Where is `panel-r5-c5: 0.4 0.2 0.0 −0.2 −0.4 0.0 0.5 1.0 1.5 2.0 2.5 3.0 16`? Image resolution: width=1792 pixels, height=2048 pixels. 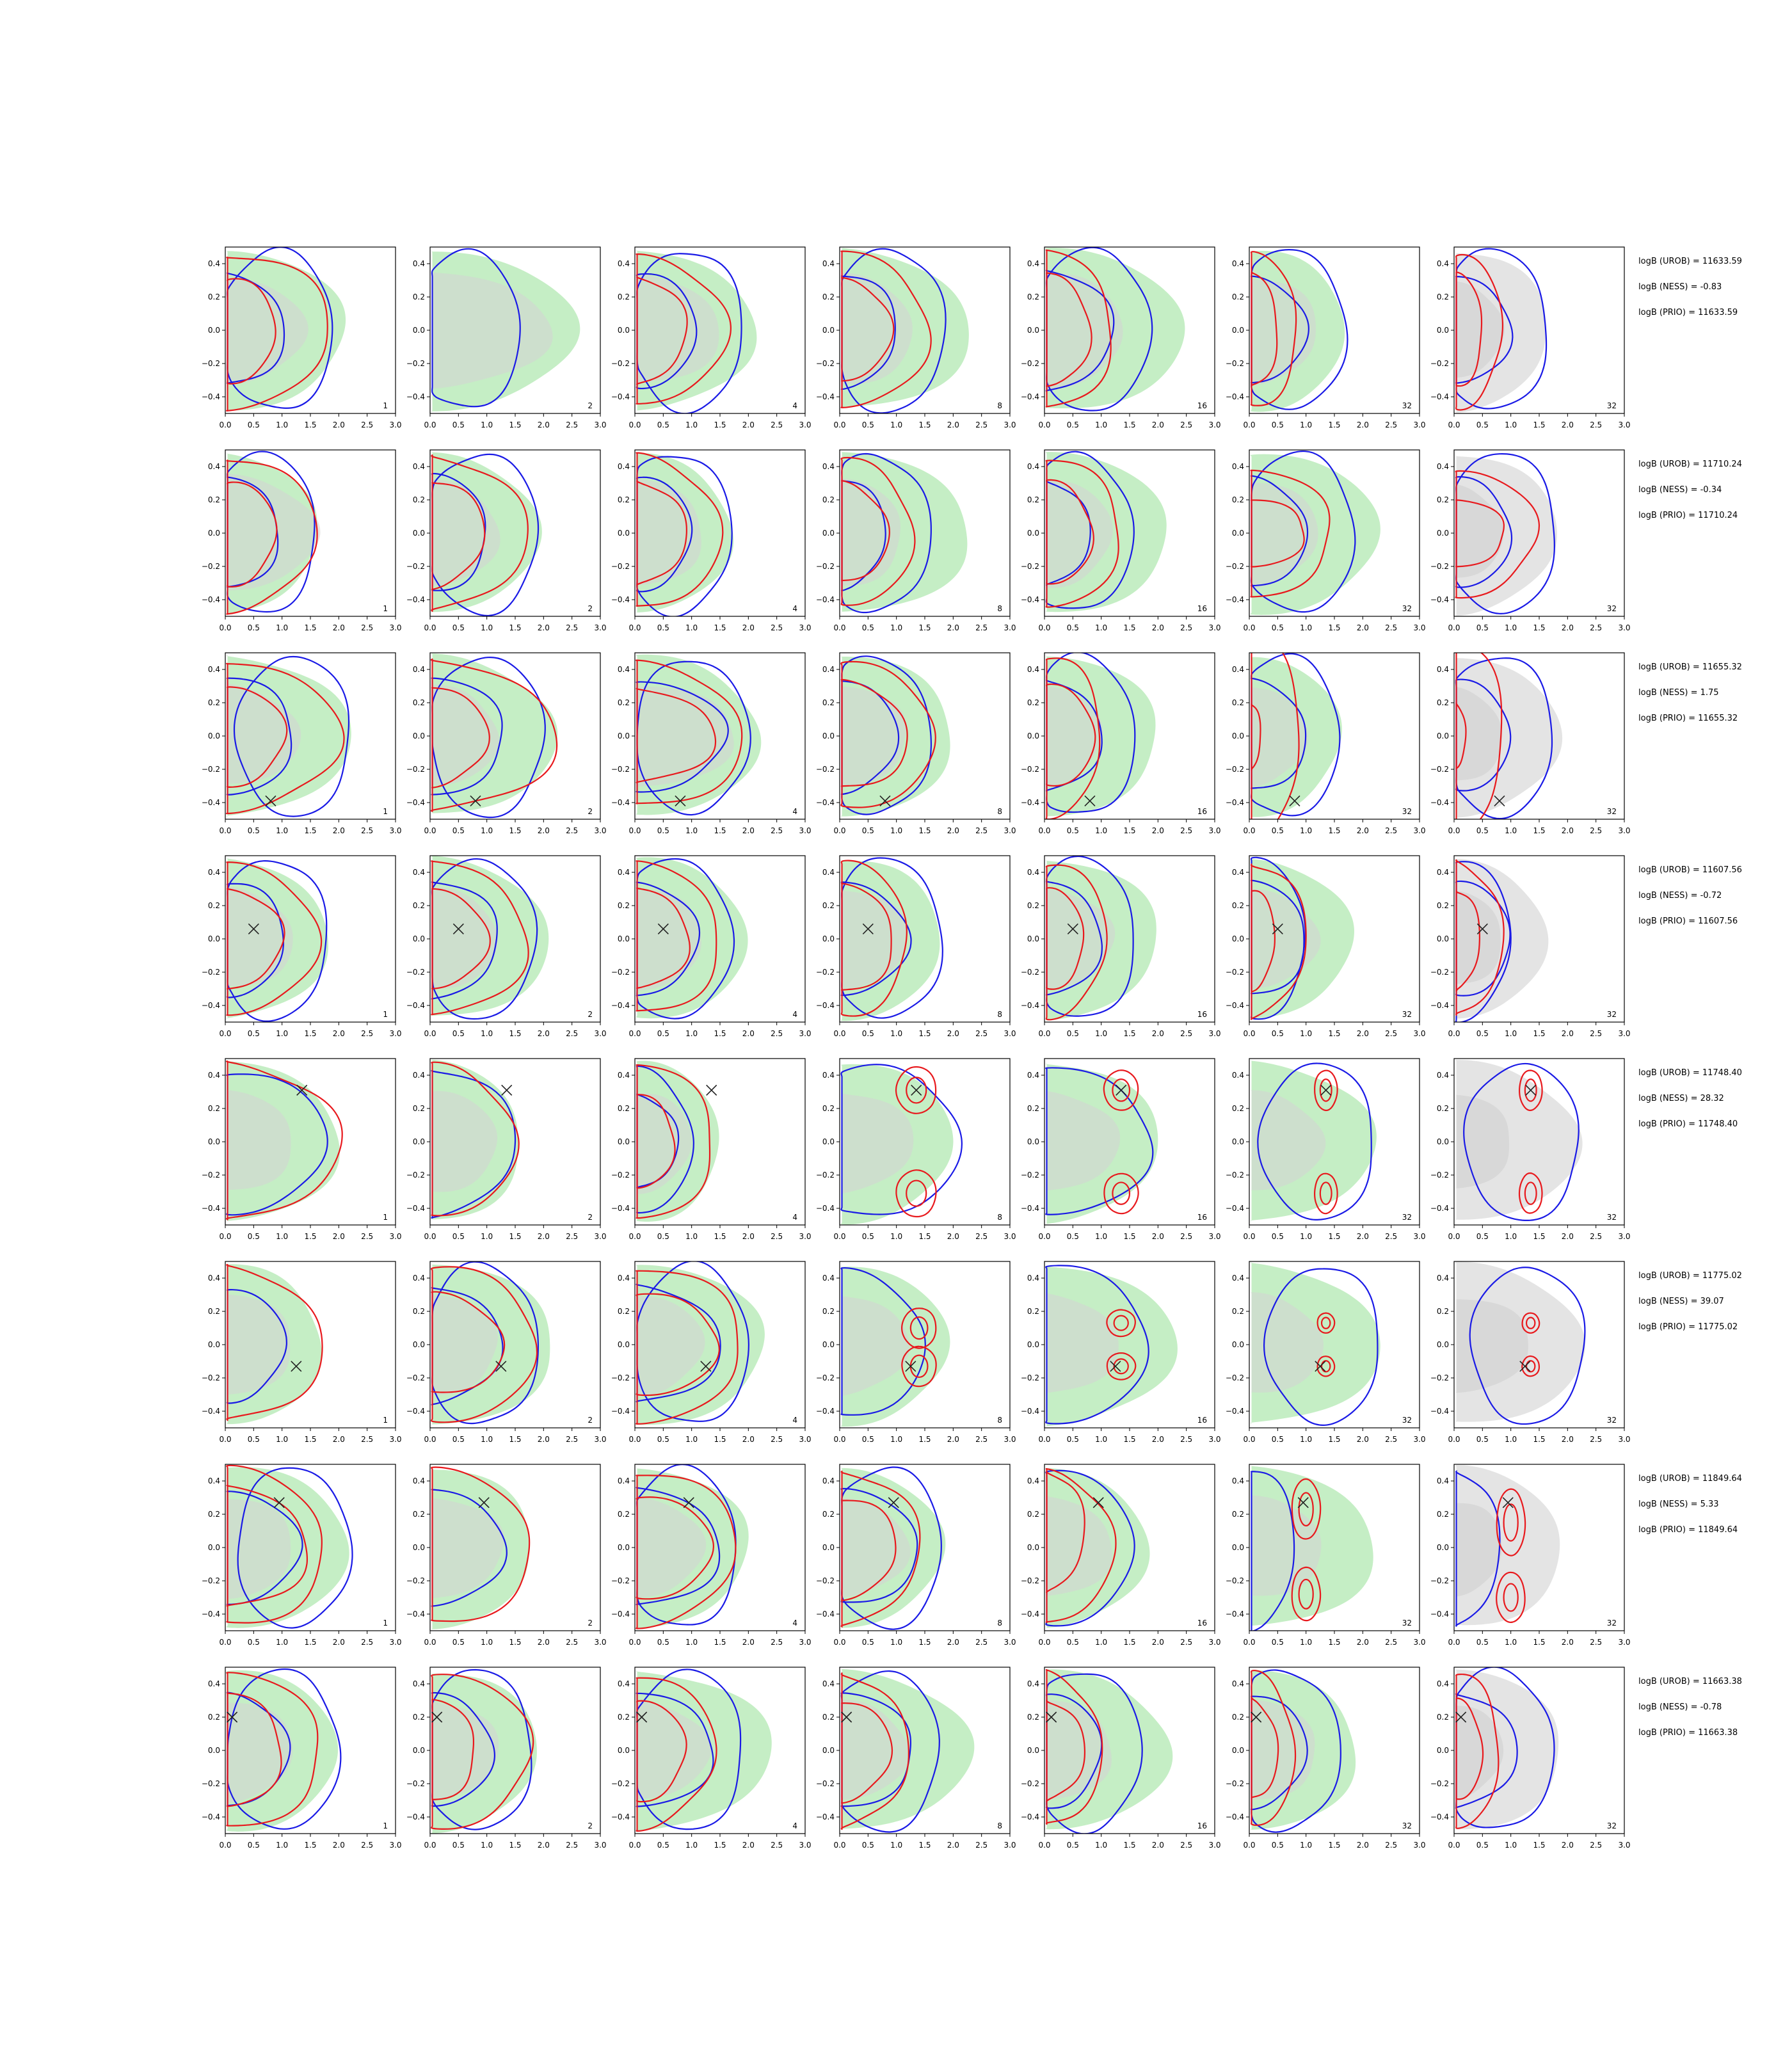
panel-r5-c5: 0.4 0.2 0.0 −0.2 −0.4 0.0 0.5 1.0 1.5 2.0 2.5 3.0 16 is located at coordinates (1121, 1149).